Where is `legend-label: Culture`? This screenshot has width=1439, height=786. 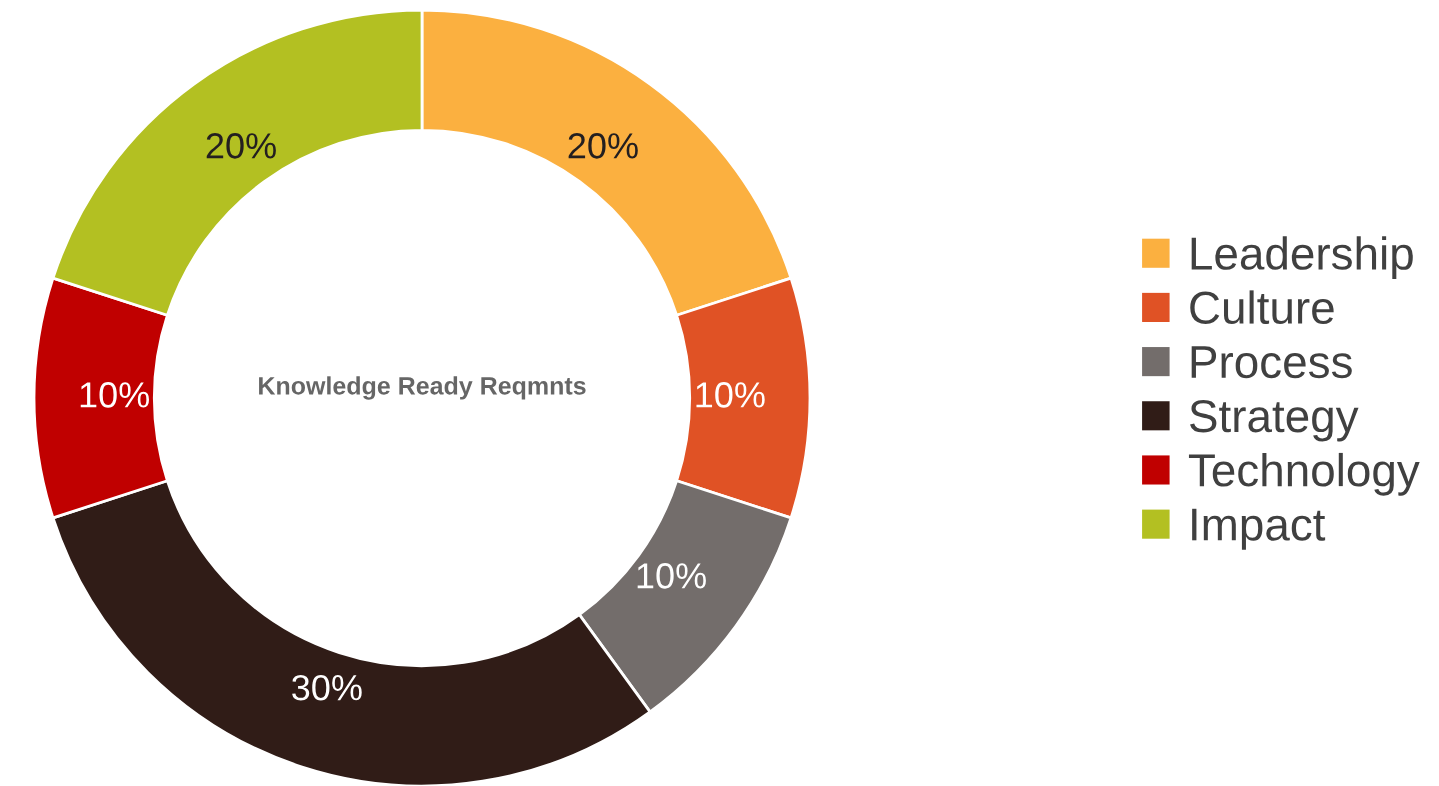
legend-label: Culture is located at coordinates (1262, 307).